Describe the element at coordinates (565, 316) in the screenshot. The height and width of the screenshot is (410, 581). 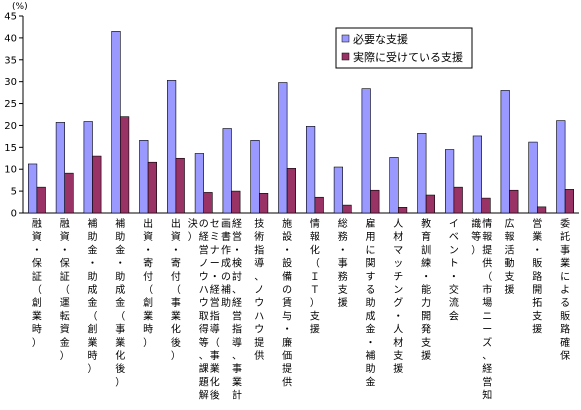
I see `category-label-char: 販` at that location.